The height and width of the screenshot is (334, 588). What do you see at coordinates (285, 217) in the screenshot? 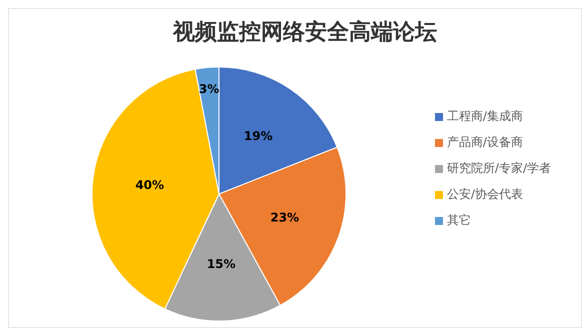
I see `data-label: 23%` at bounding box center [285, 217].